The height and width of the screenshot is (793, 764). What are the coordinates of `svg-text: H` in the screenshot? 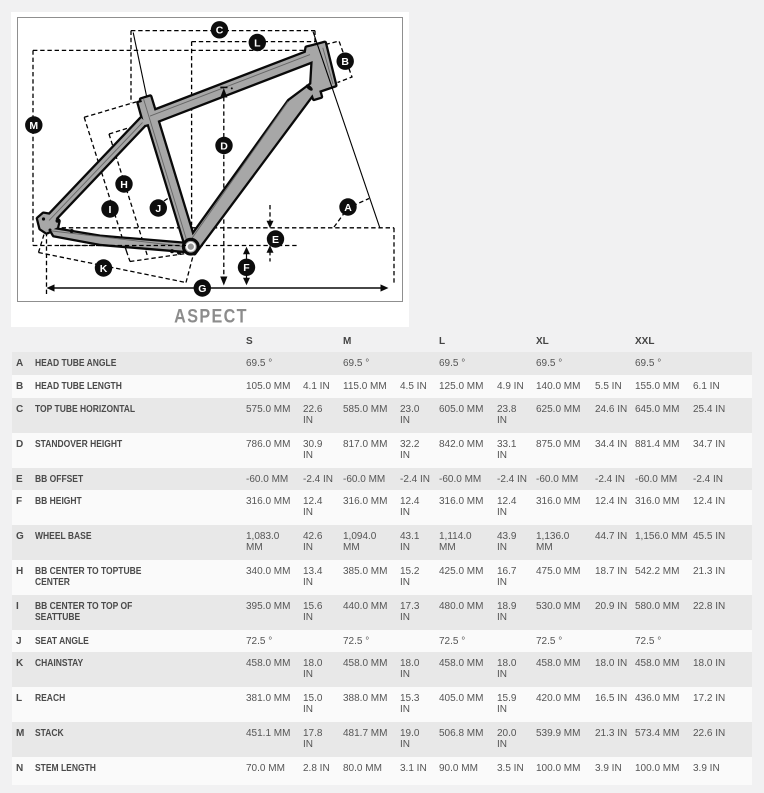 It's located at (124, 185).